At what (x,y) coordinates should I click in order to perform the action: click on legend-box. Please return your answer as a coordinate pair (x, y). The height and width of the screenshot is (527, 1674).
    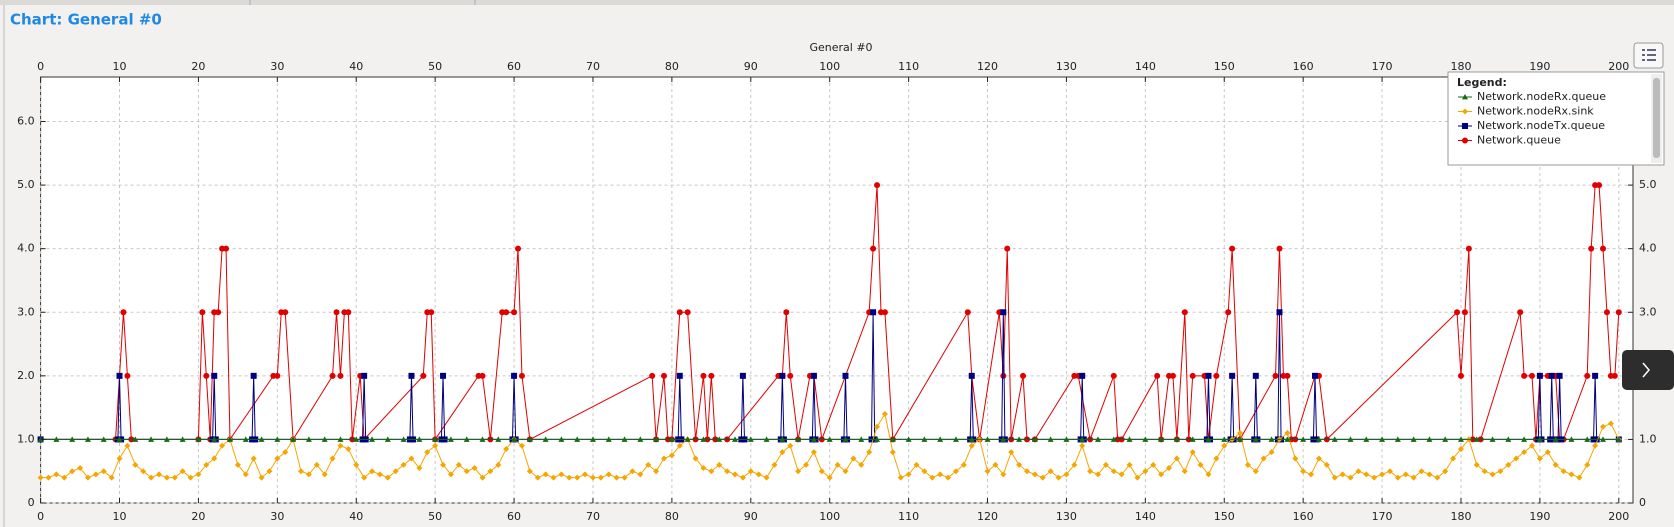
    Looking at the image, I should click on (1556, 118).